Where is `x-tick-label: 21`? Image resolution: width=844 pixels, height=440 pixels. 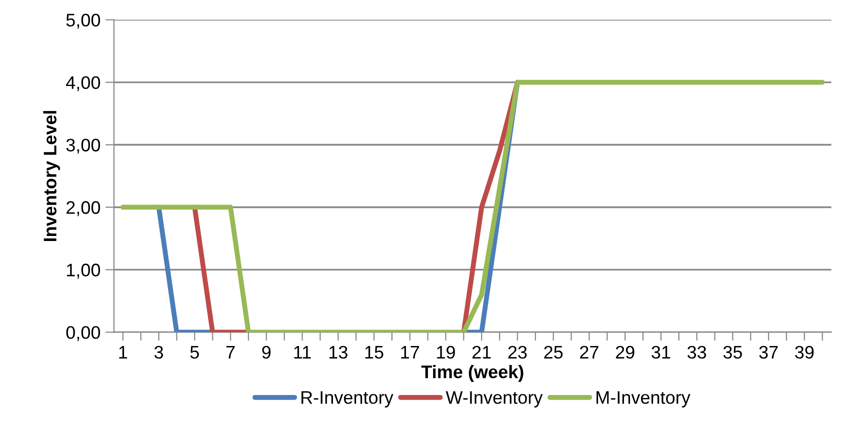 x-tick-label: 21 is located at coordinates (481, 352).